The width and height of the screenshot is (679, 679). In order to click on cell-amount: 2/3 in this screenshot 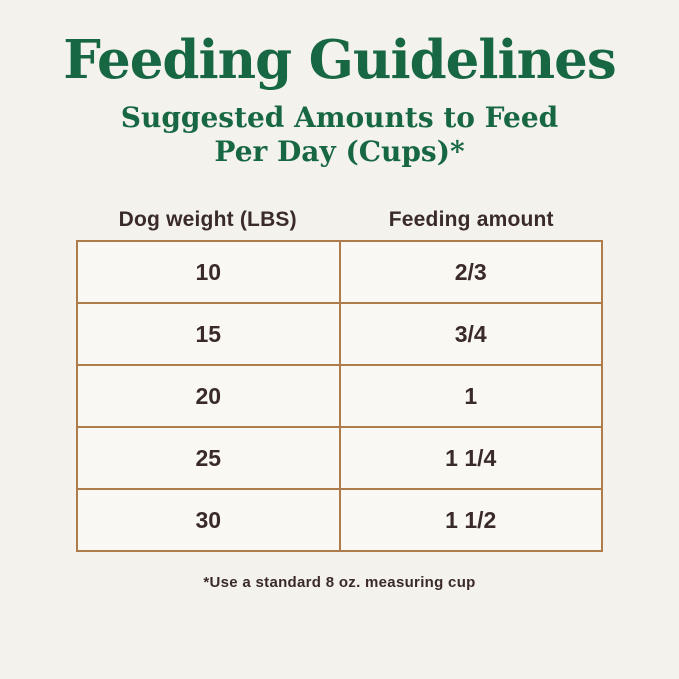, I will do `click(470, 272)`.